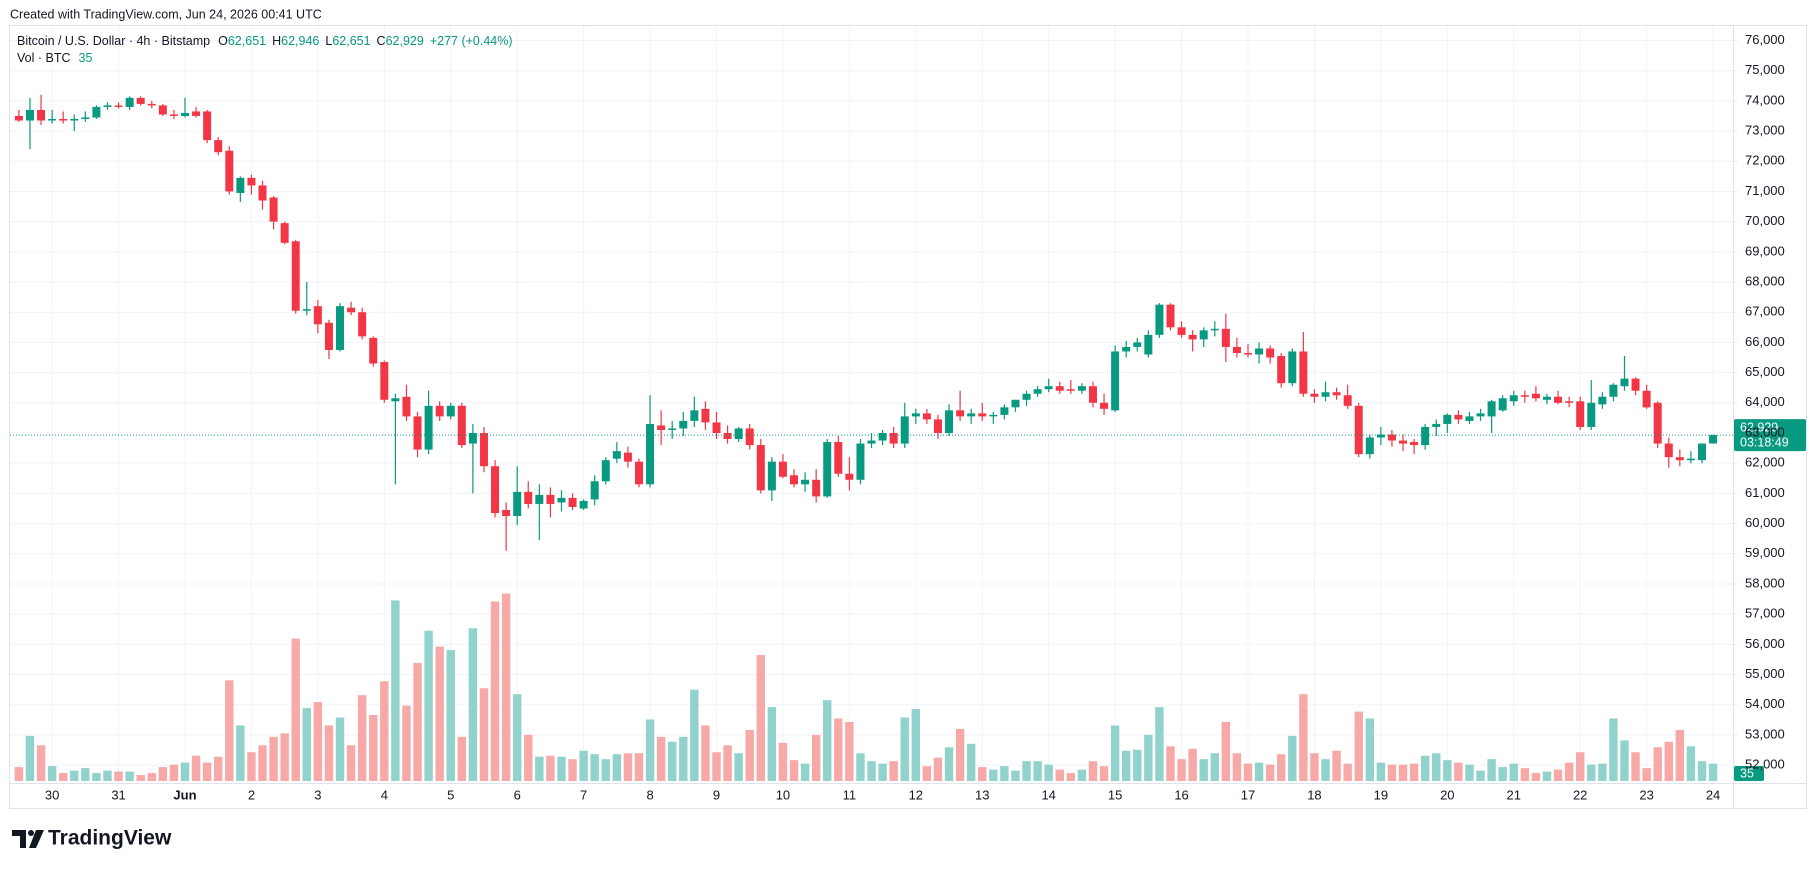 This screenshot has height=869, width=1815. Describe the element at coordinates (223, 41) in the screenshot. I see `legend-key: O` at that location.